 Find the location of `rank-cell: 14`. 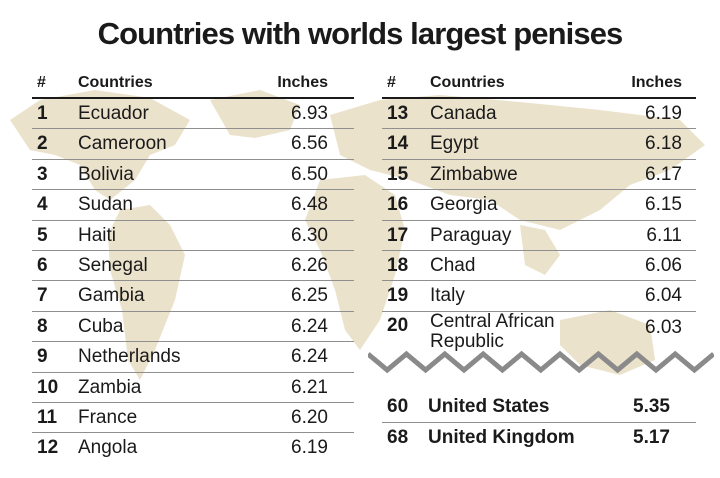

rank-cell: 14 is located at coordinates (398, 144).